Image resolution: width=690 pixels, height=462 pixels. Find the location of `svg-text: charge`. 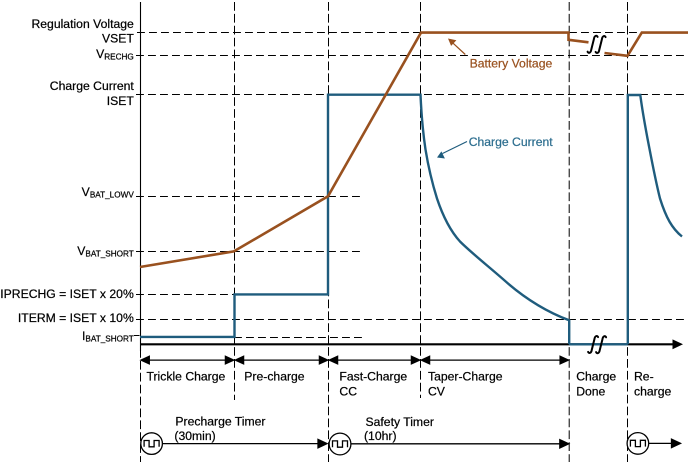

svg-text: charge is located at coordinates (652, 391).